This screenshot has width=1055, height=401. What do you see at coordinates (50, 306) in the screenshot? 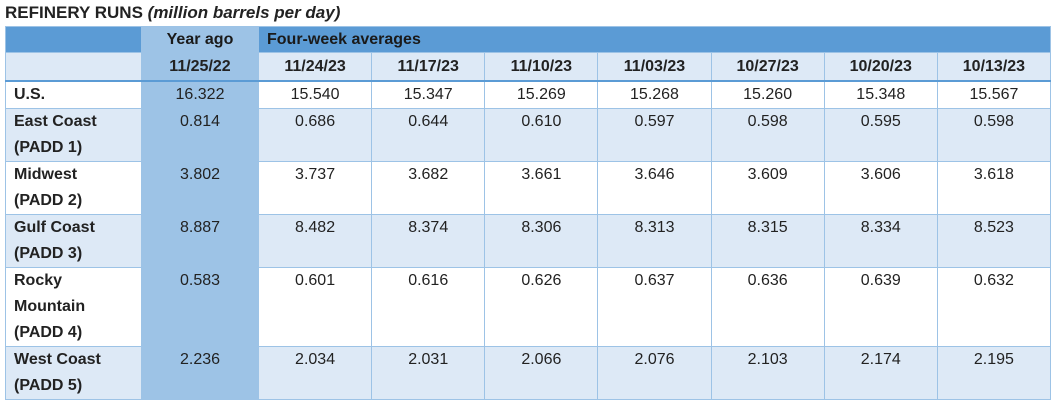
I see `row-label-line: Mountain` at bounding box center [50, 306].